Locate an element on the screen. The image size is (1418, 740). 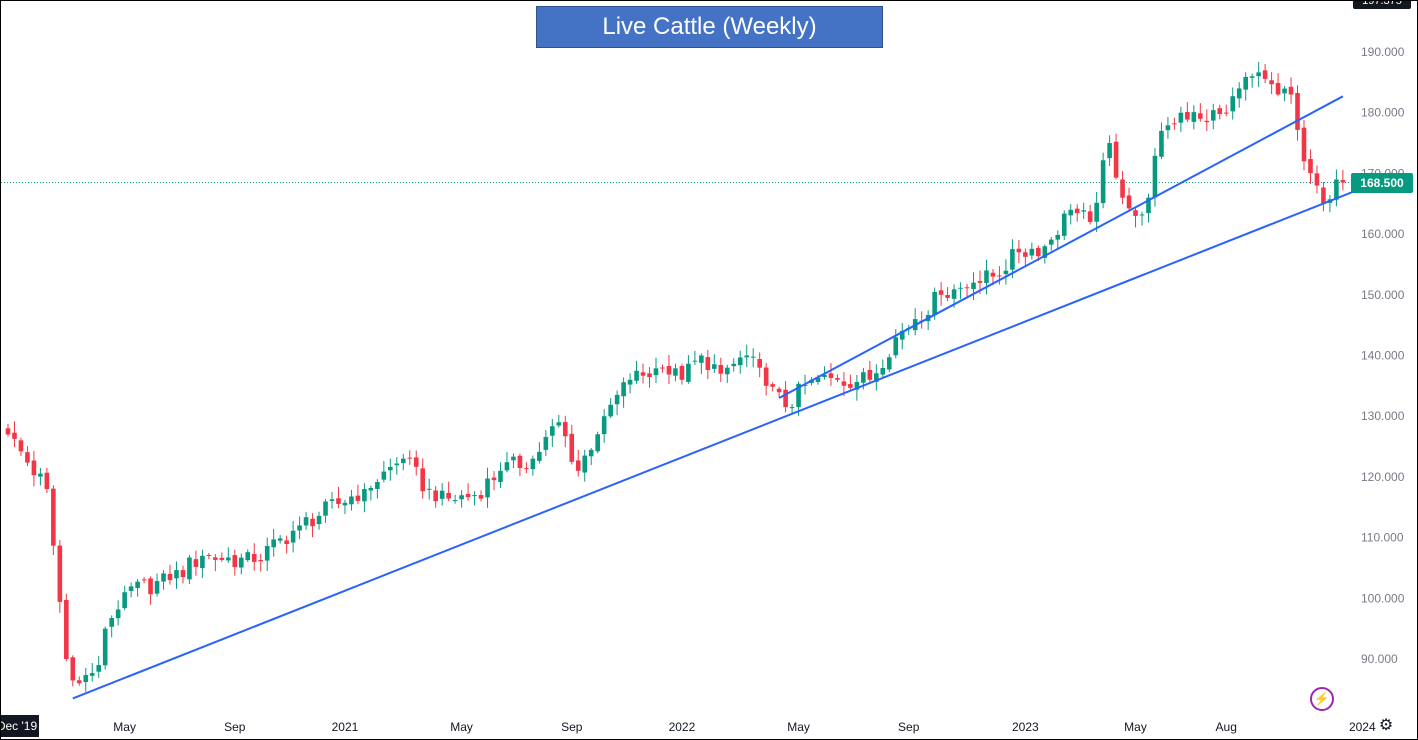
y-tick-label: 140.000 is located at coordinates (1383, 356).